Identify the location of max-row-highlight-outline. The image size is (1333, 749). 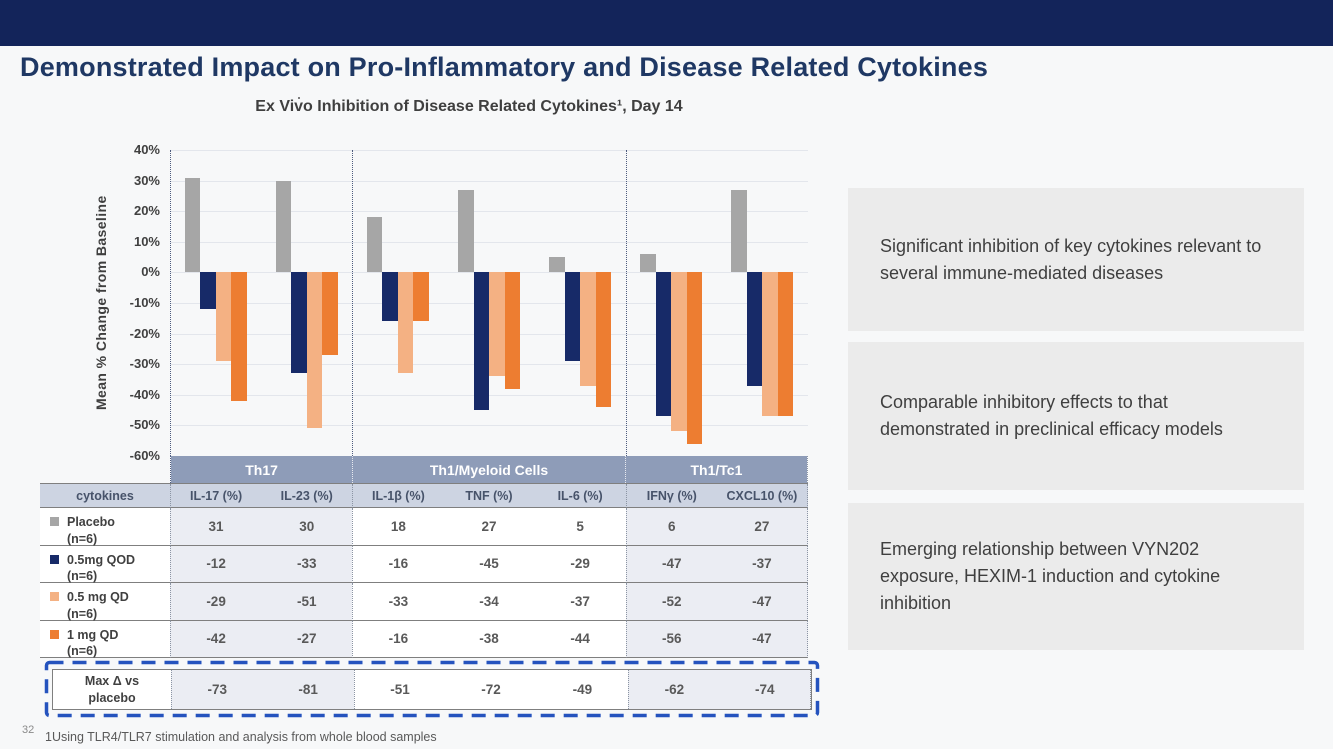
(432, 689).